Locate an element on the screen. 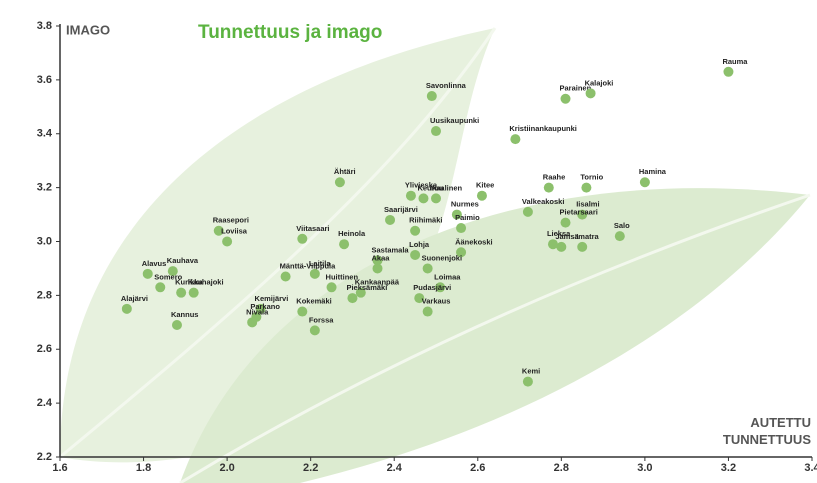  point-label: Forssa is located at coordinates (321, 319).